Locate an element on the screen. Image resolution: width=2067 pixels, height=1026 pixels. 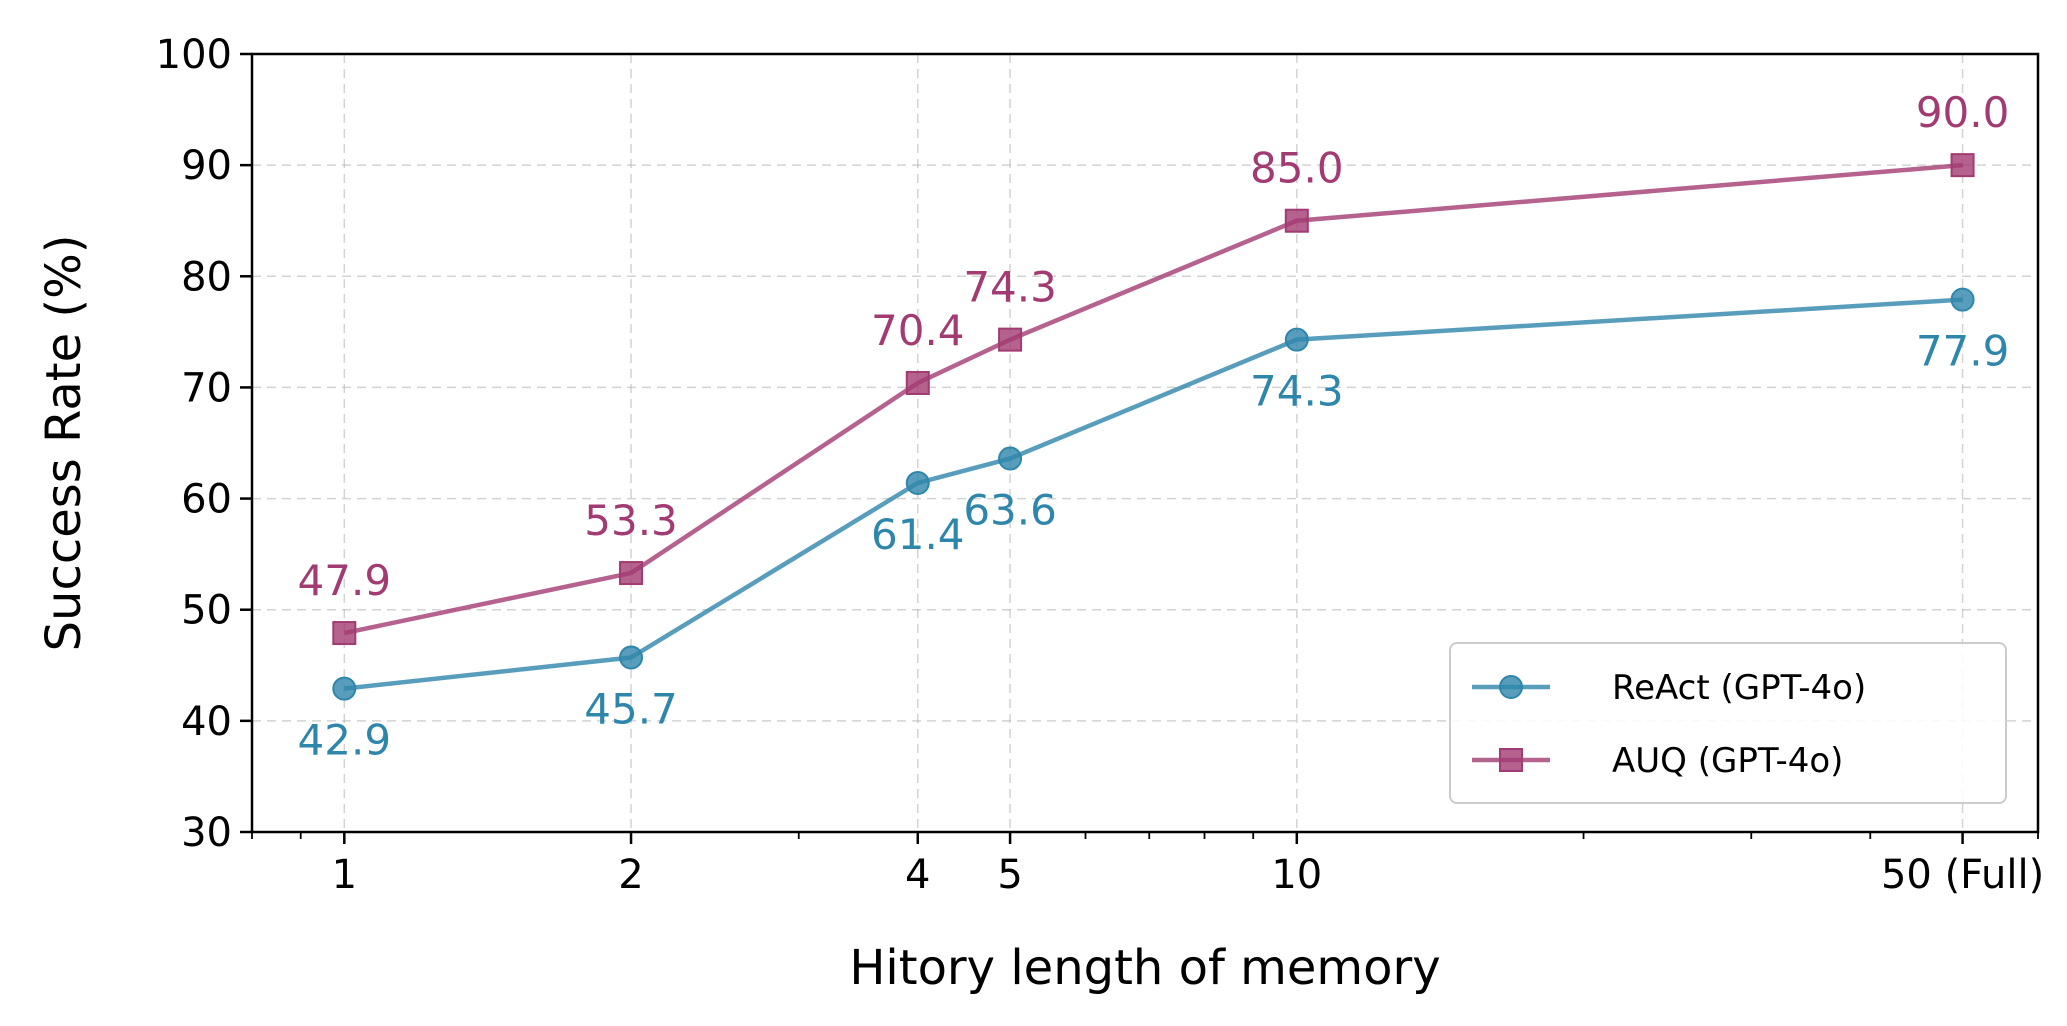
x-tick-label: 1 is located at coordinates (344, 875).